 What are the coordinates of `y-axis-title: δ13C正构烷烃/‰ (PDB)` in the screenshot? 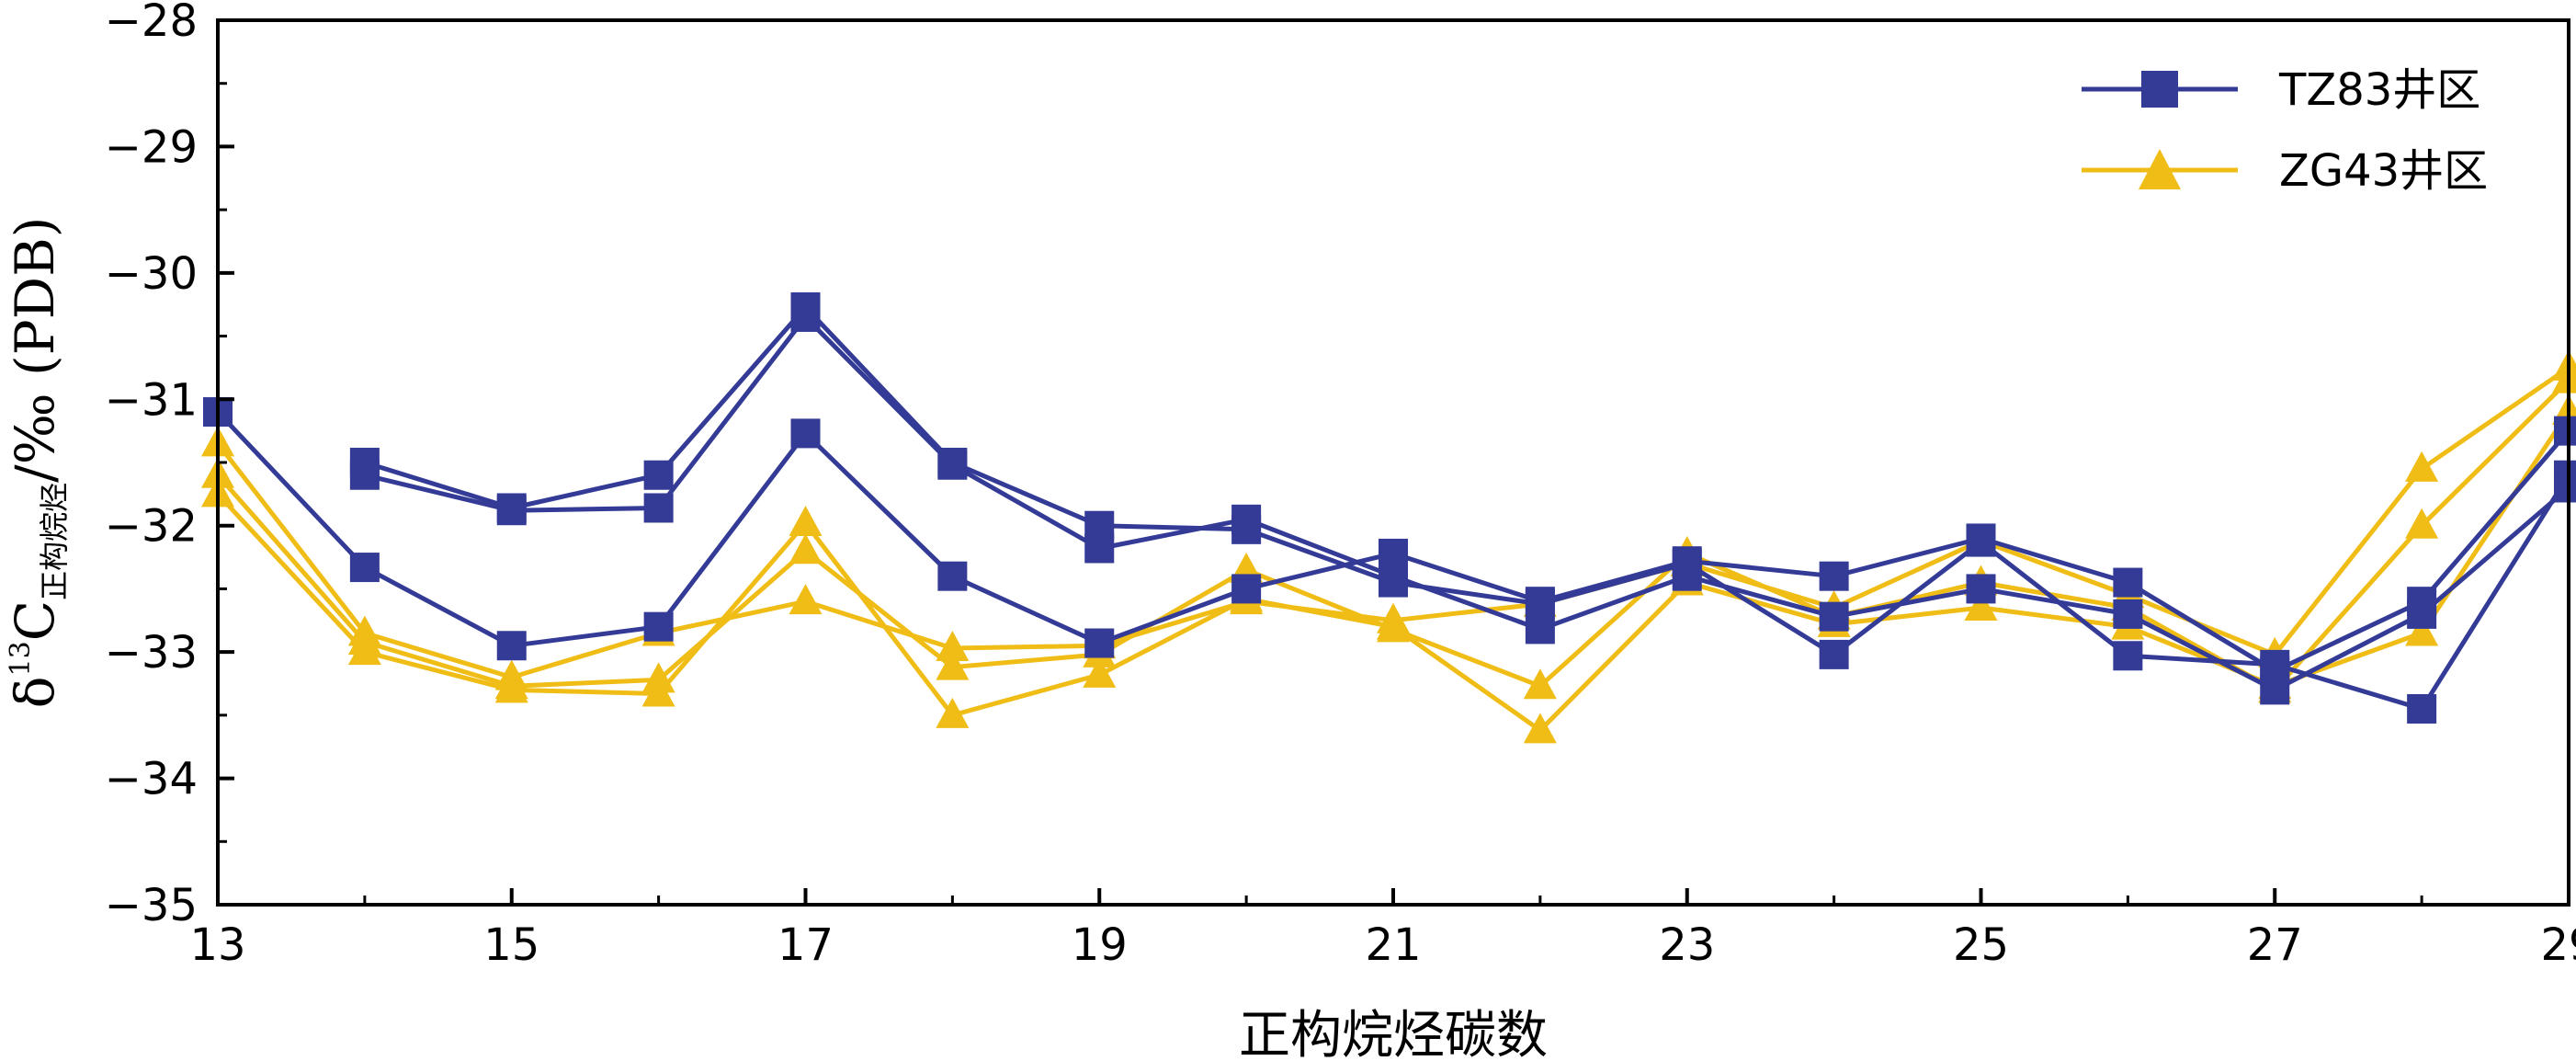 It's located at (38, 463).